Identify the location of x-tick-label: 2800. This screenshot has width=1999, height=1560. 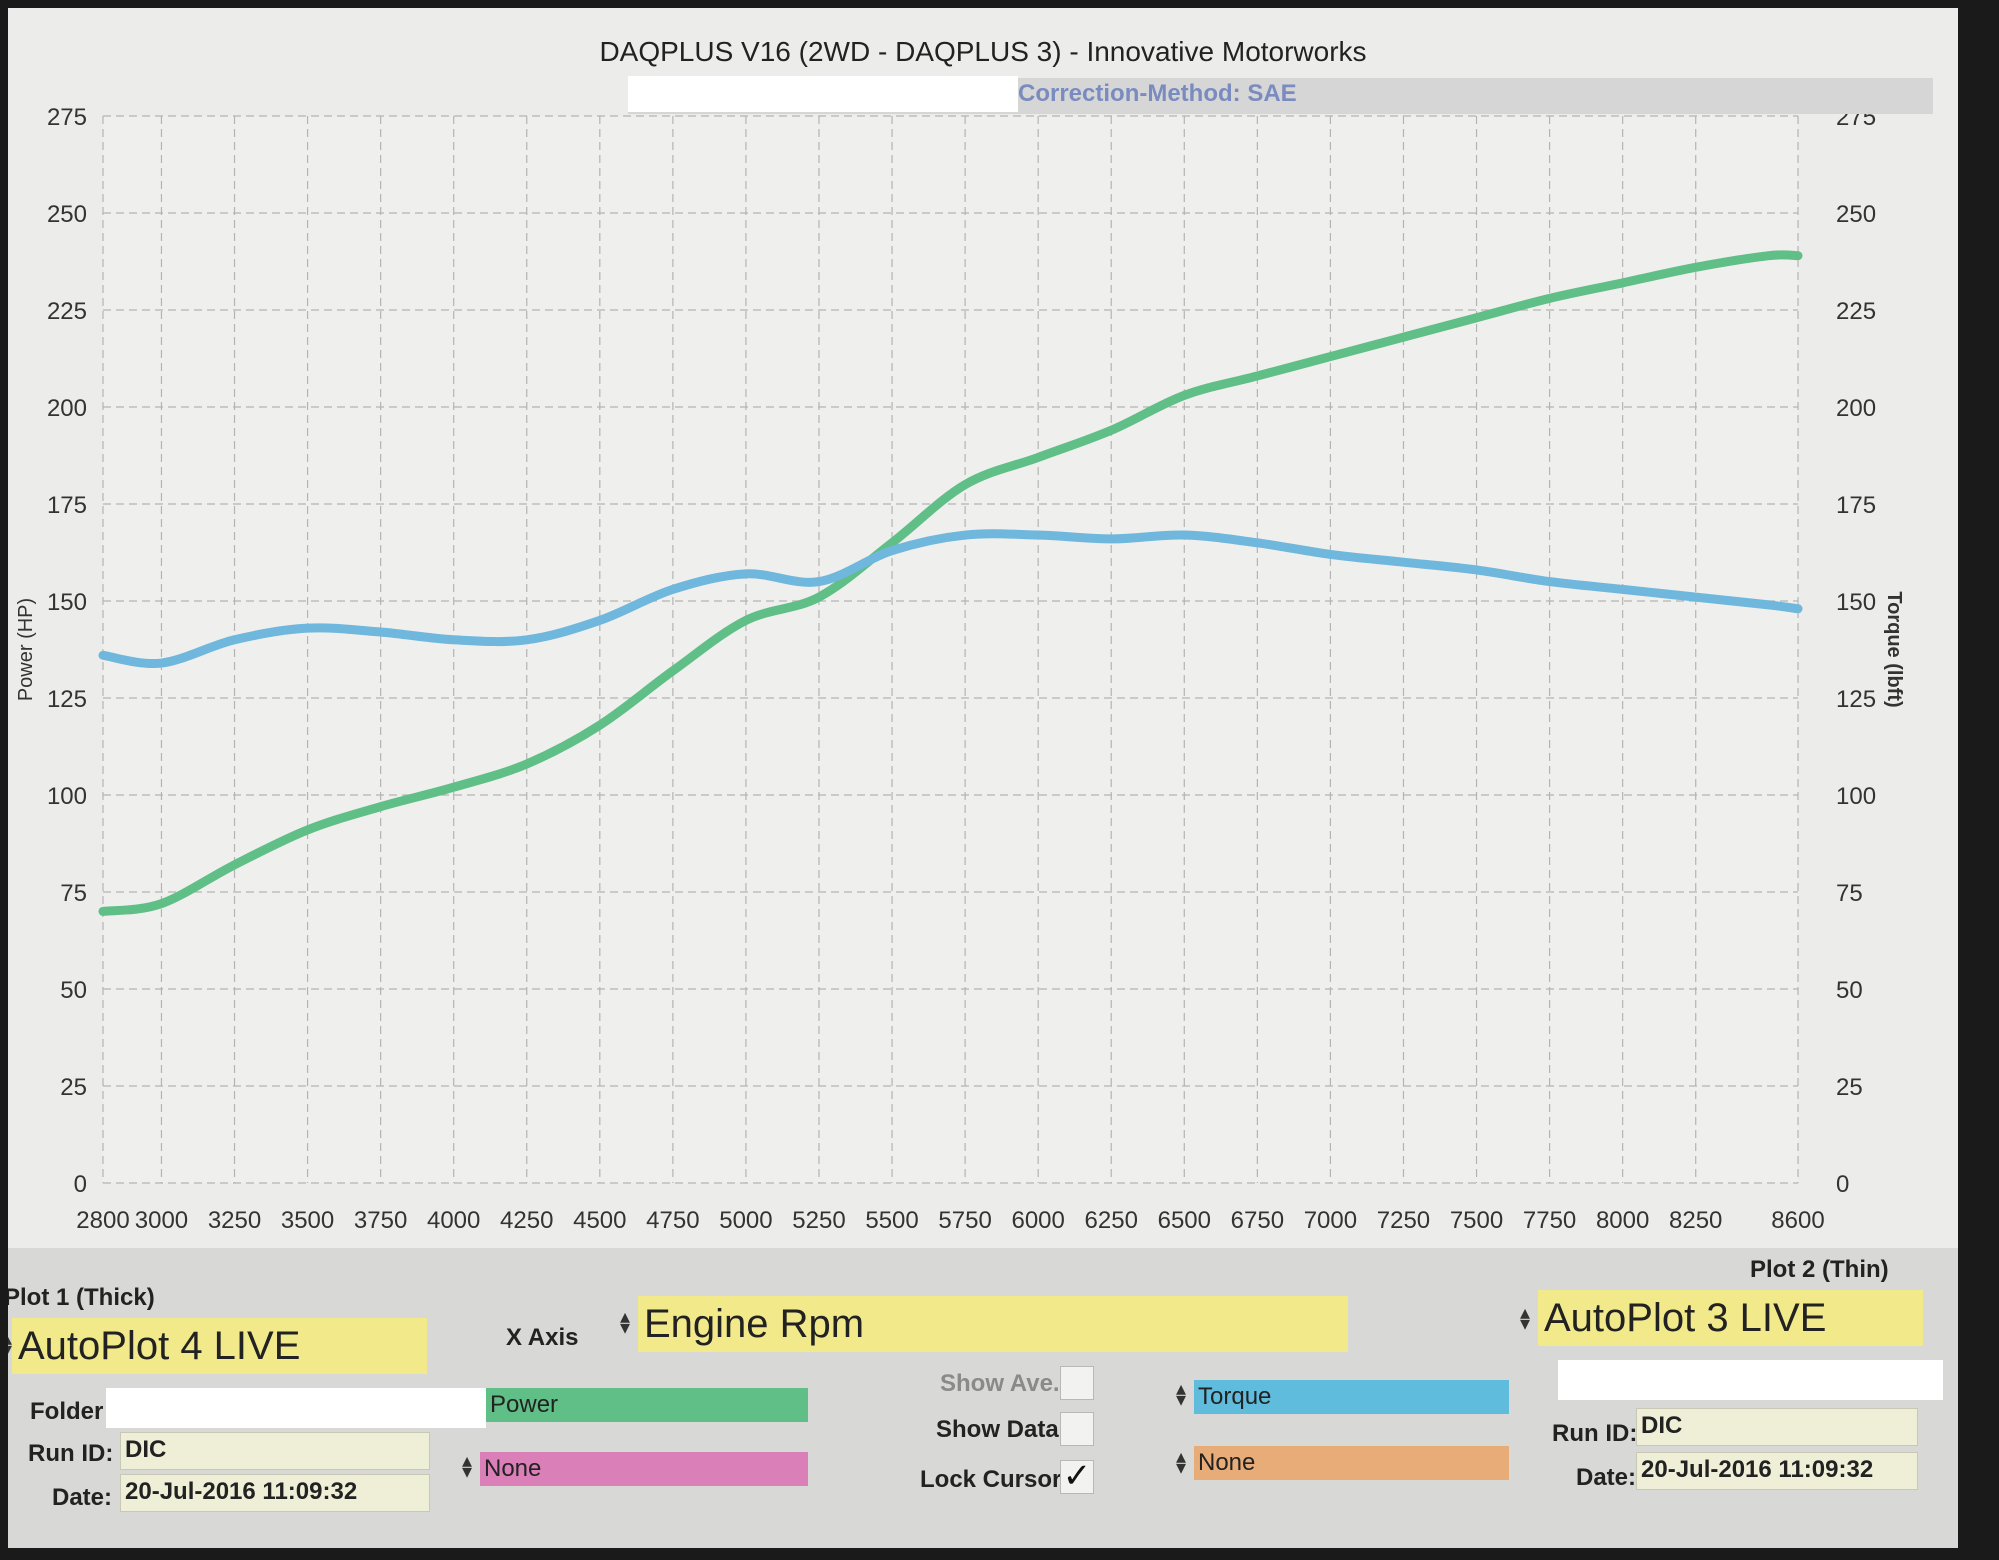
(102, 1220).